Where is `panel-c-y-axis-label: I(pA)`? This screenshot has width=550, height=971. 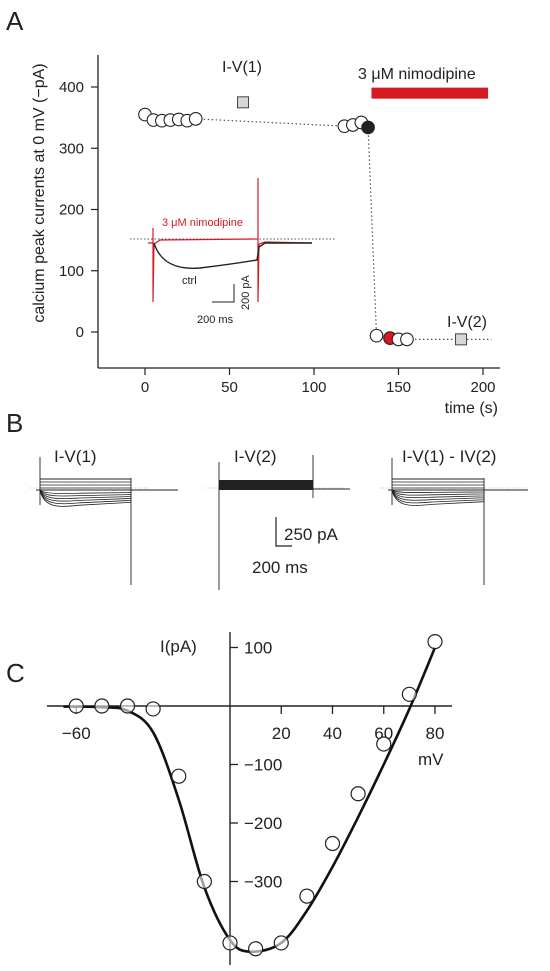 panel-c-y-axis-label: I(pA) is located at coordinates (178, 646).